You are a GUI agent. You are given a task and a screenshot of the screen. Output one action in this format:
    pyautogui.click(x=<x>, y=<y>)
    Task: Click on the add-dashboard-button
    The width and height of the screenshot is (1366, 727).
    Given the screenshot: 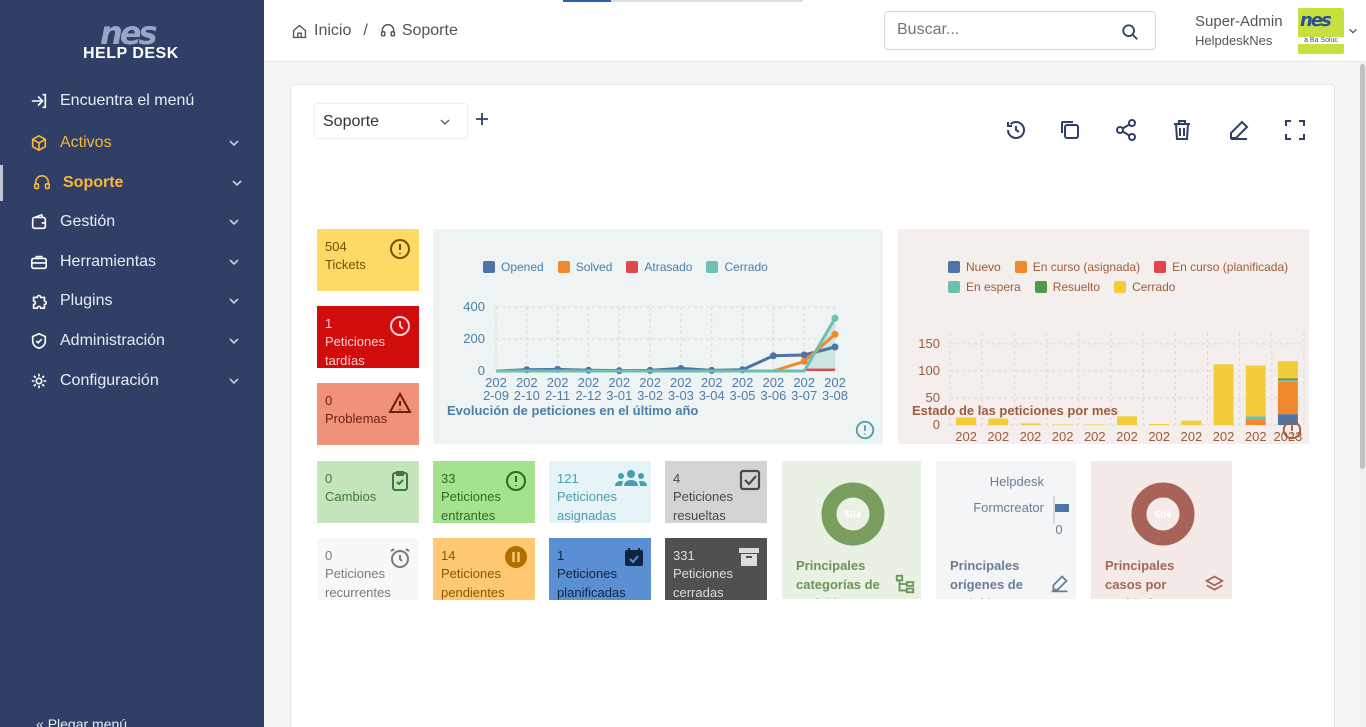 What is the action you would take?
    pyautogui.click(x=482, y=119)
    